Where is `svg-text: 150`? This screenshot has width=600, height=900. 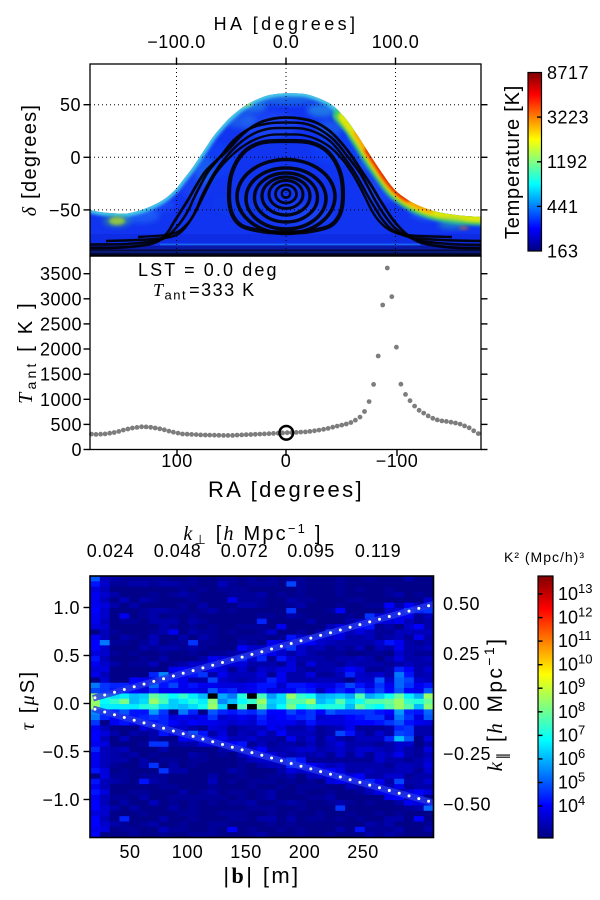 svg-text: 150 is located at coordinates (246, 852).